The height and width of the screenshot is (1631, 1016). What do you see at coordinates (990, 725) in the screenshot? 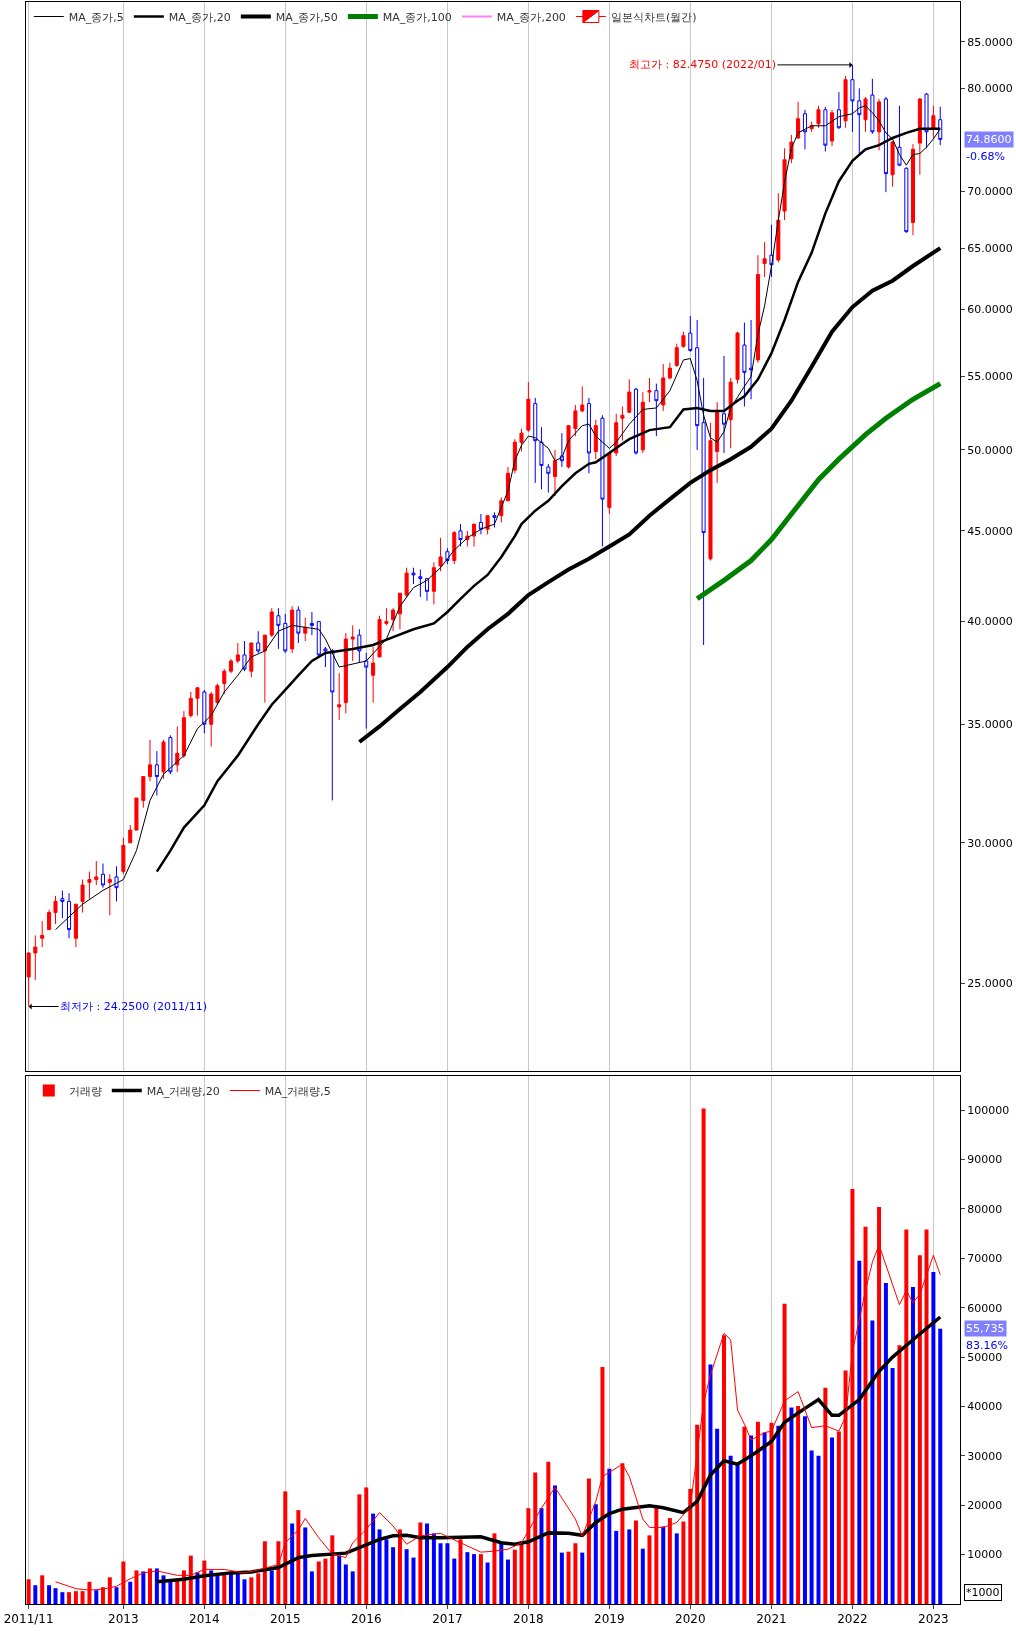
I see `y-tick-label: 35.0000` at bounding box center [990, 725].